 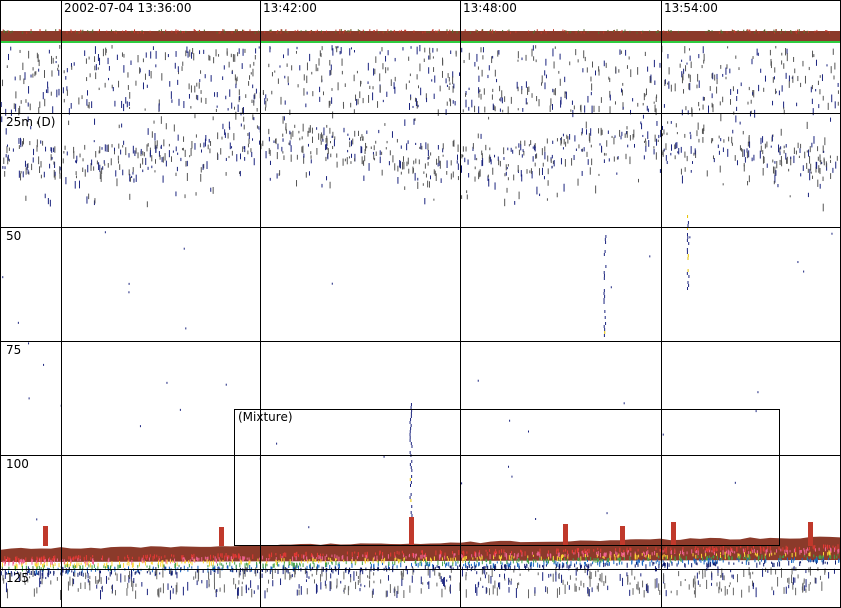 What do you see at coordinates (17, 464) in the screenshot?
I see `depth-label: 100` at bounding box center [17, 464].